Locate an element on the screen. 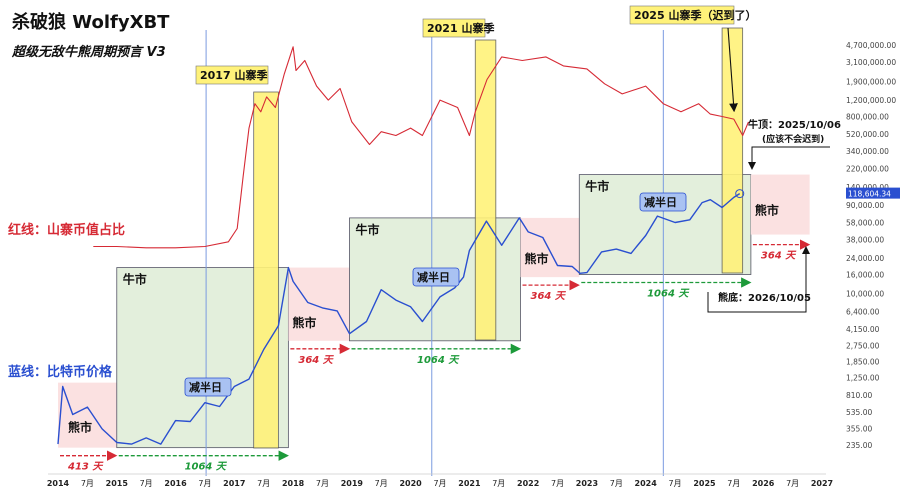 Image resolution: width=900 pixels, height=492 pixels. y-tick-label: 520,000.00 is located at coordinates (867, 134).